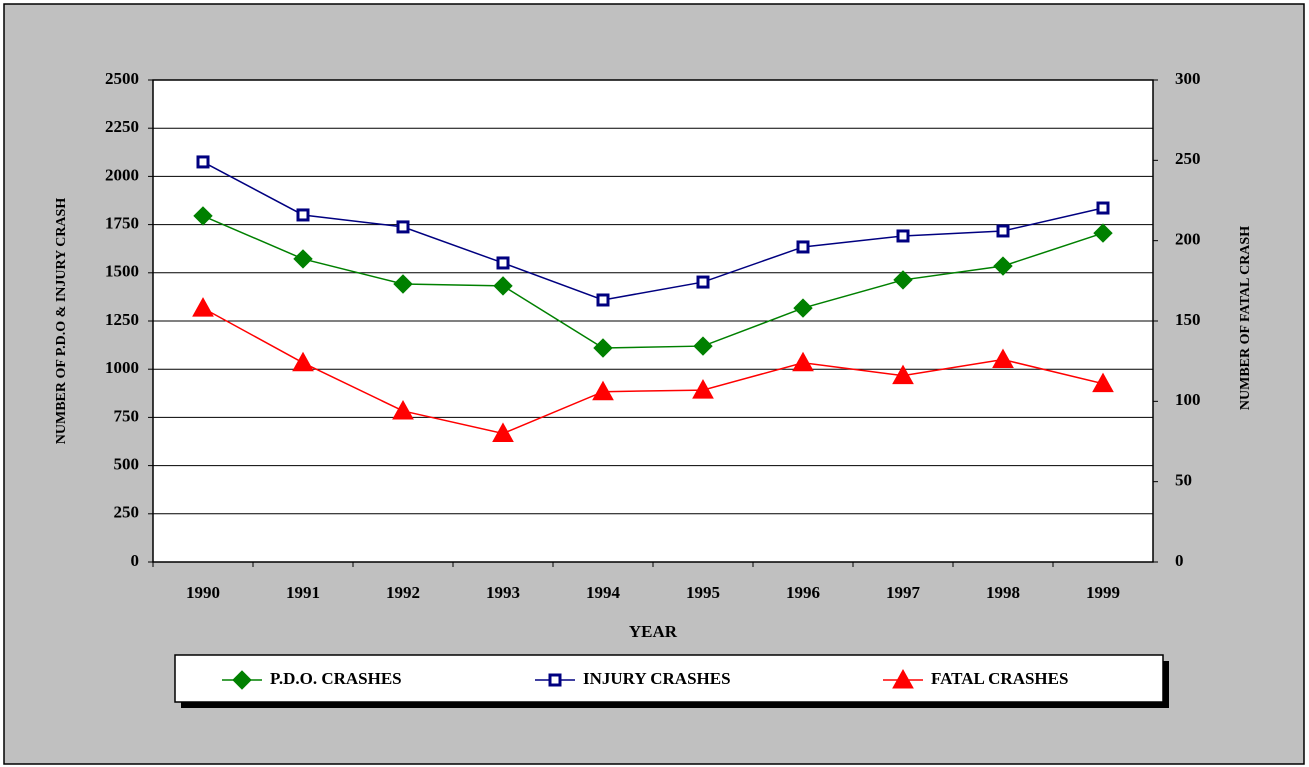  Describe the element at coordinates (1188, 78) in the screenshot. I see `y2-tick-label: 300` at that location.